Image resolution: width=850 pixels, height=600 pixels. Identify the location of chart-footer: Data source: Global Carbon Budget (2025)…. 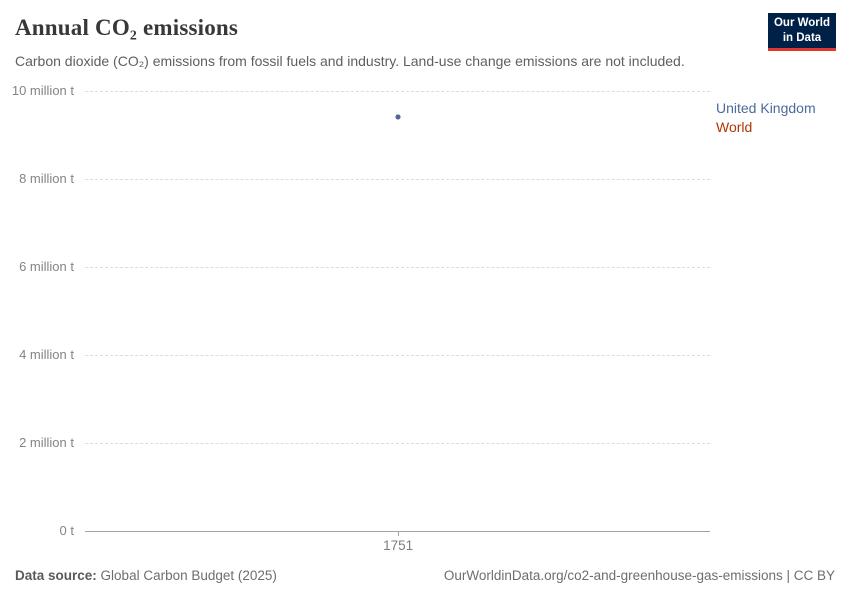
(425, 575).